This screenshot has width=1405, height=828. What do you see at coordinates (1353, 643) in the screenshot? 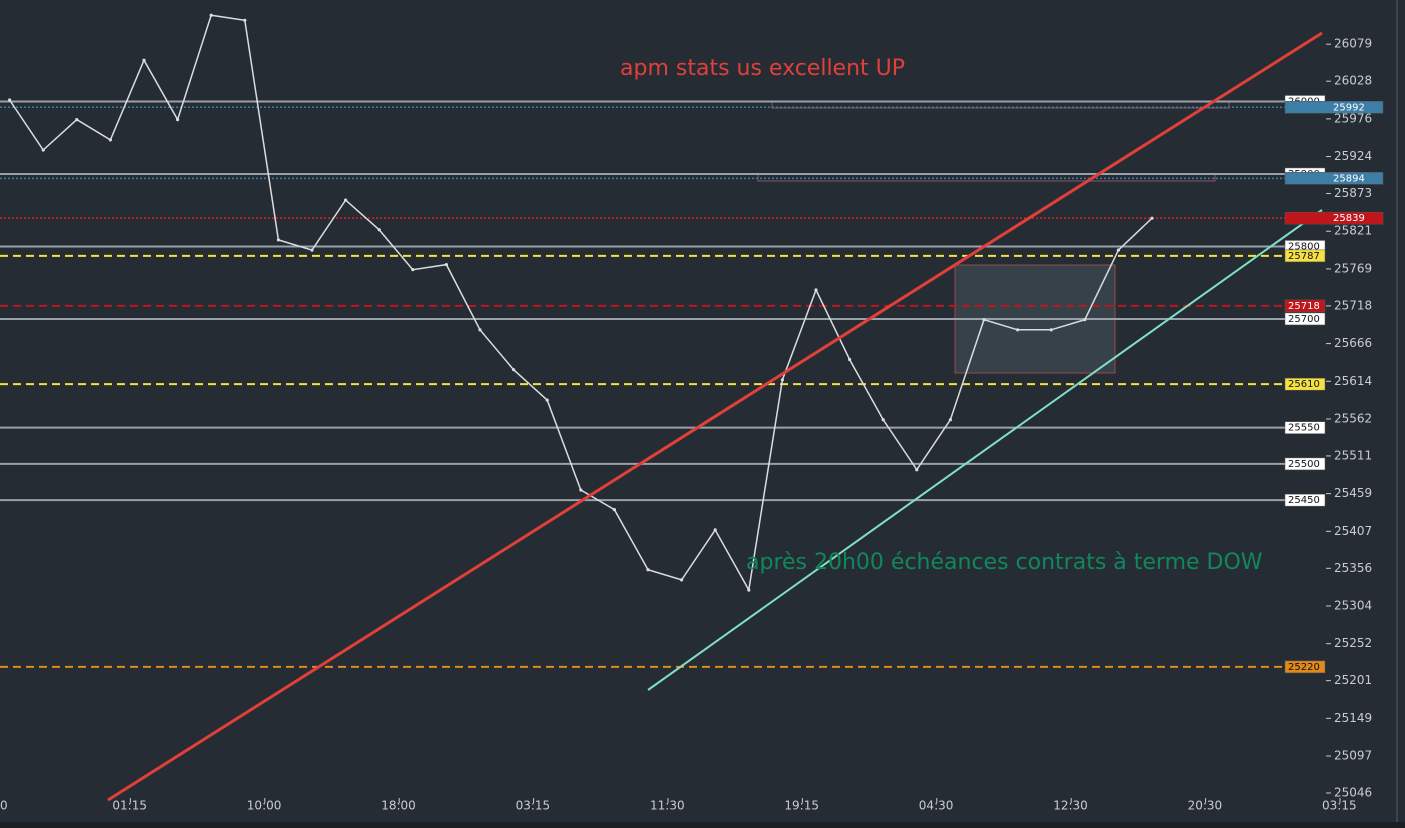
I see `y-tick-label: 25252` at bounding box center [1353, 643].